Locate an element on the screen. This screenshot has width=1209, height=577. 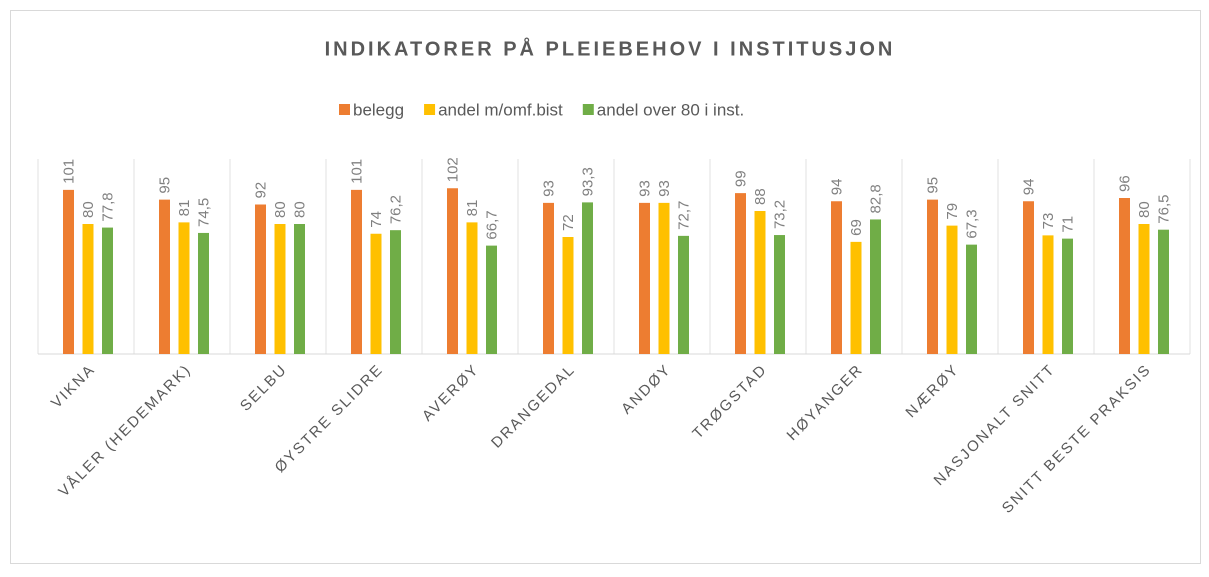
data-label: 71 is located at coordinates (1068, 224).